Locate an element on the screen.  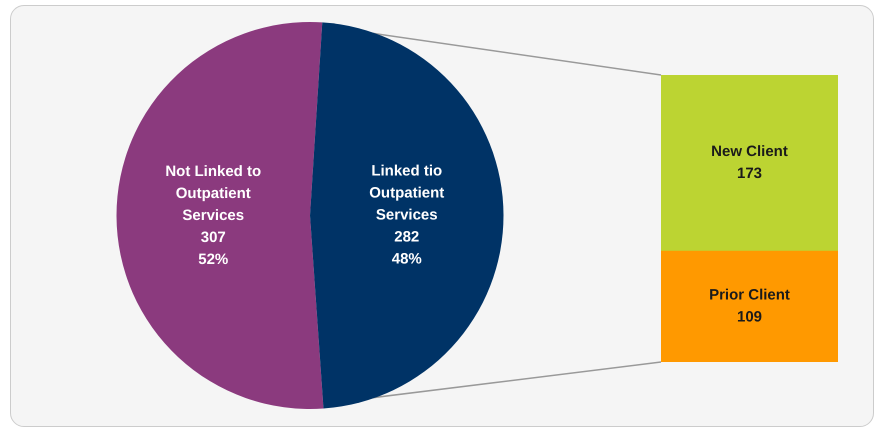
series-label: Prior Client is located at coordinates (749, 295).